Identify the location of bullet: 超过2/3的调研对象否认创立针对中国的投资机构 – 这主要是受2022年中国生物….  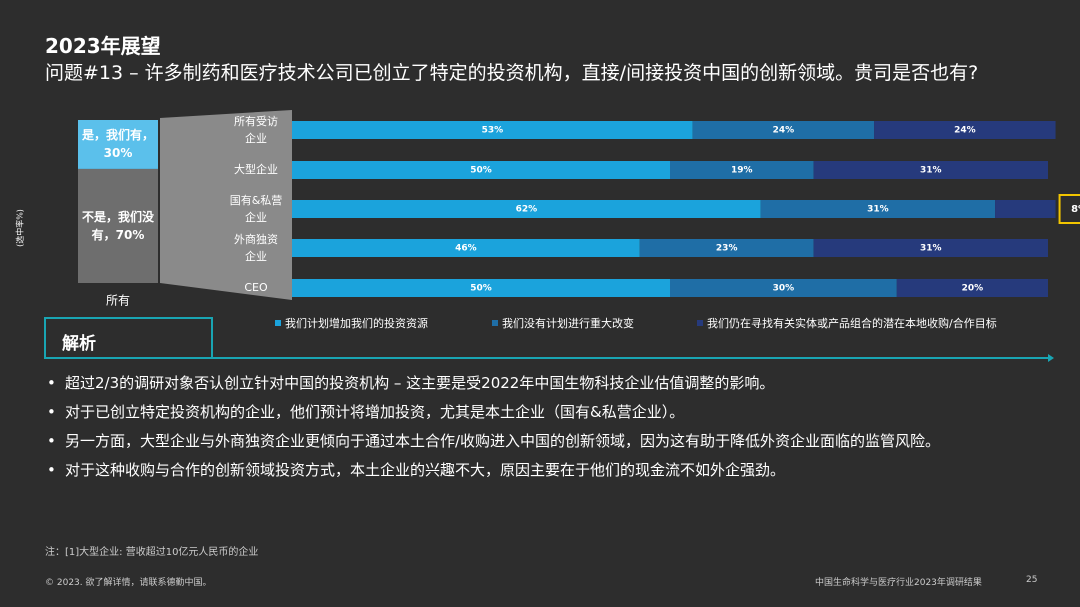
(545, 383).